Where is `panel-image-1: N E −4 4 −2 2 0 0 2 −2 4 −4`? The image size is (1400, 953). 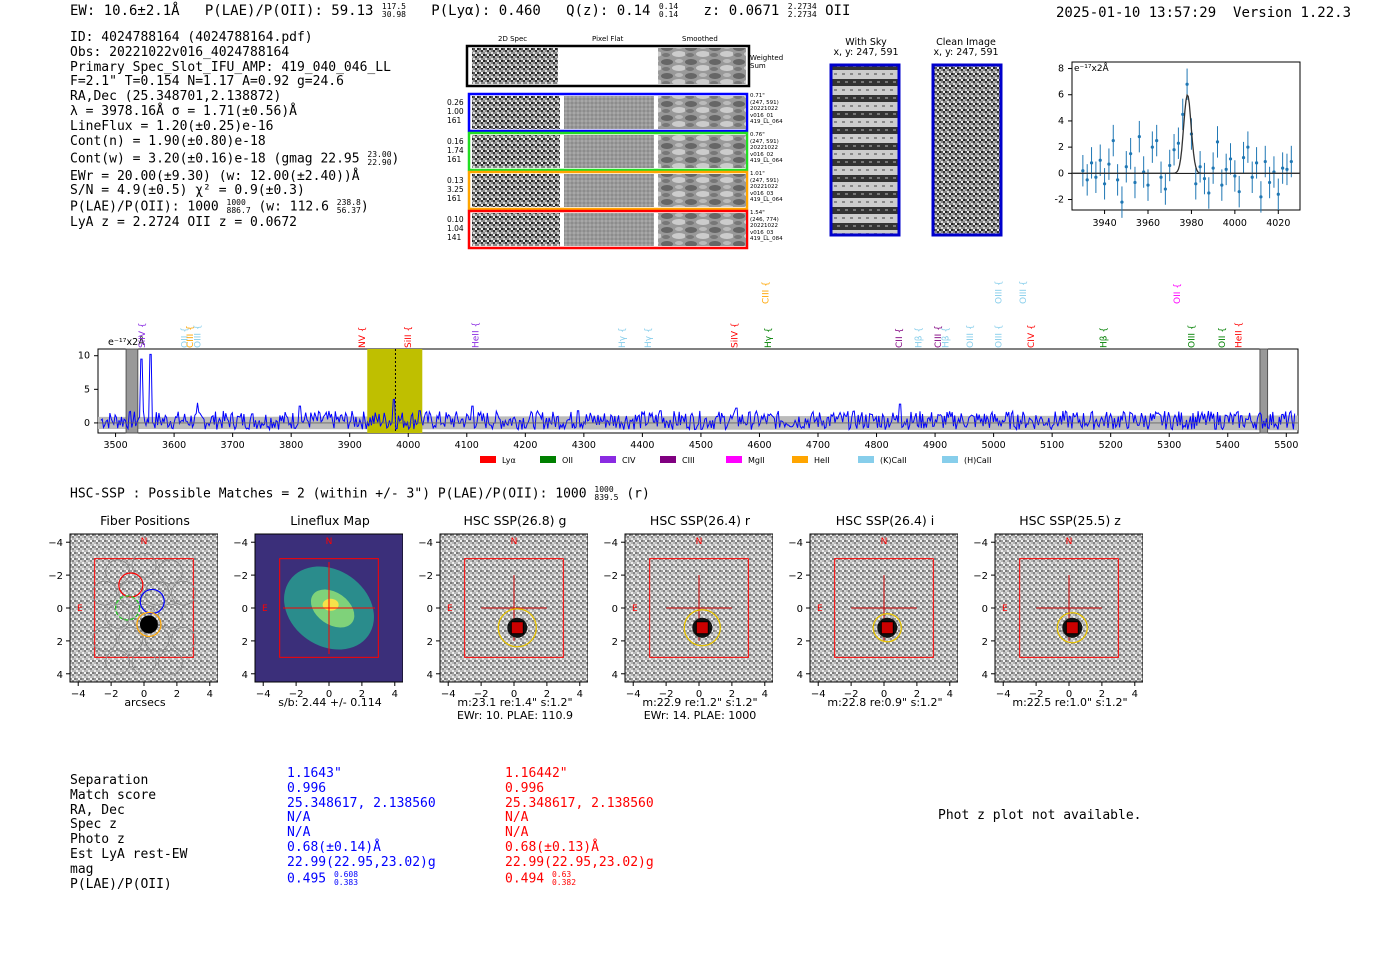
panel-image-1: N E −4 4 −2 2 0 0 2 −2 4 −4 is located at coordinates (318, 616).